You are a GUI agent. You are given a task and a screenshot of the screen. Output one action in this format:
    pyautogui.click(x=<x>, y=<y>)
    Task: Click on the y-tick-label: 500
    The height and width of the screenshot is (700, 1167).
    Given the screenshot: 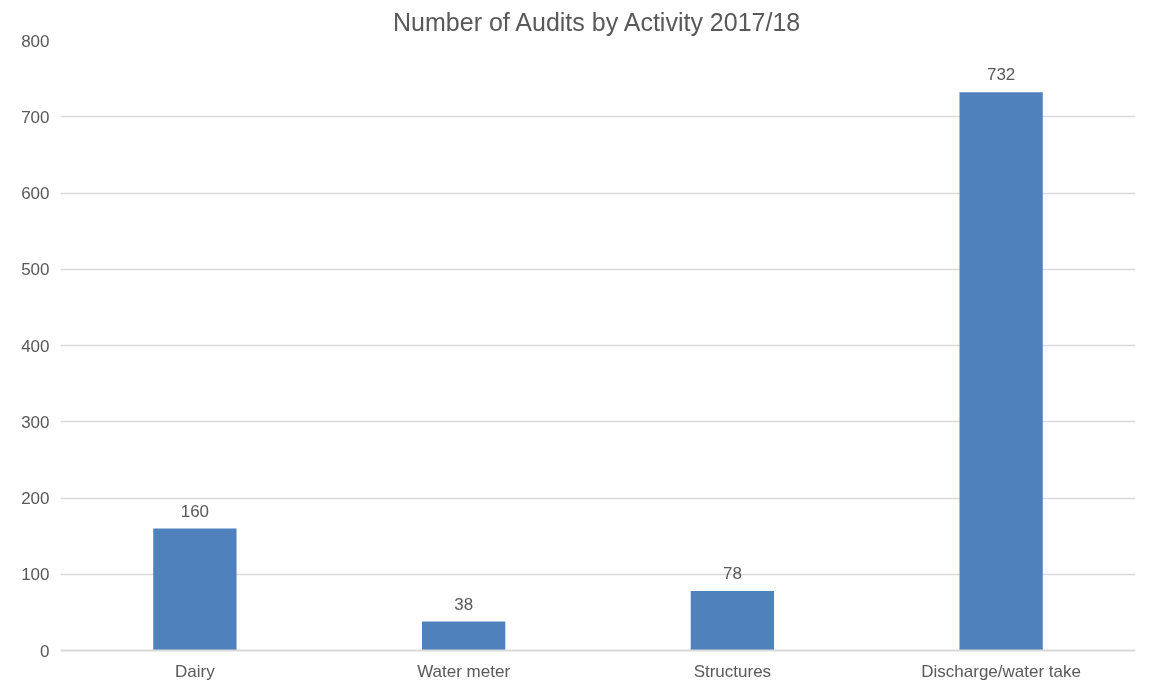 What is the action you would take?
    pyautogui.click(x=35, y=270)
    